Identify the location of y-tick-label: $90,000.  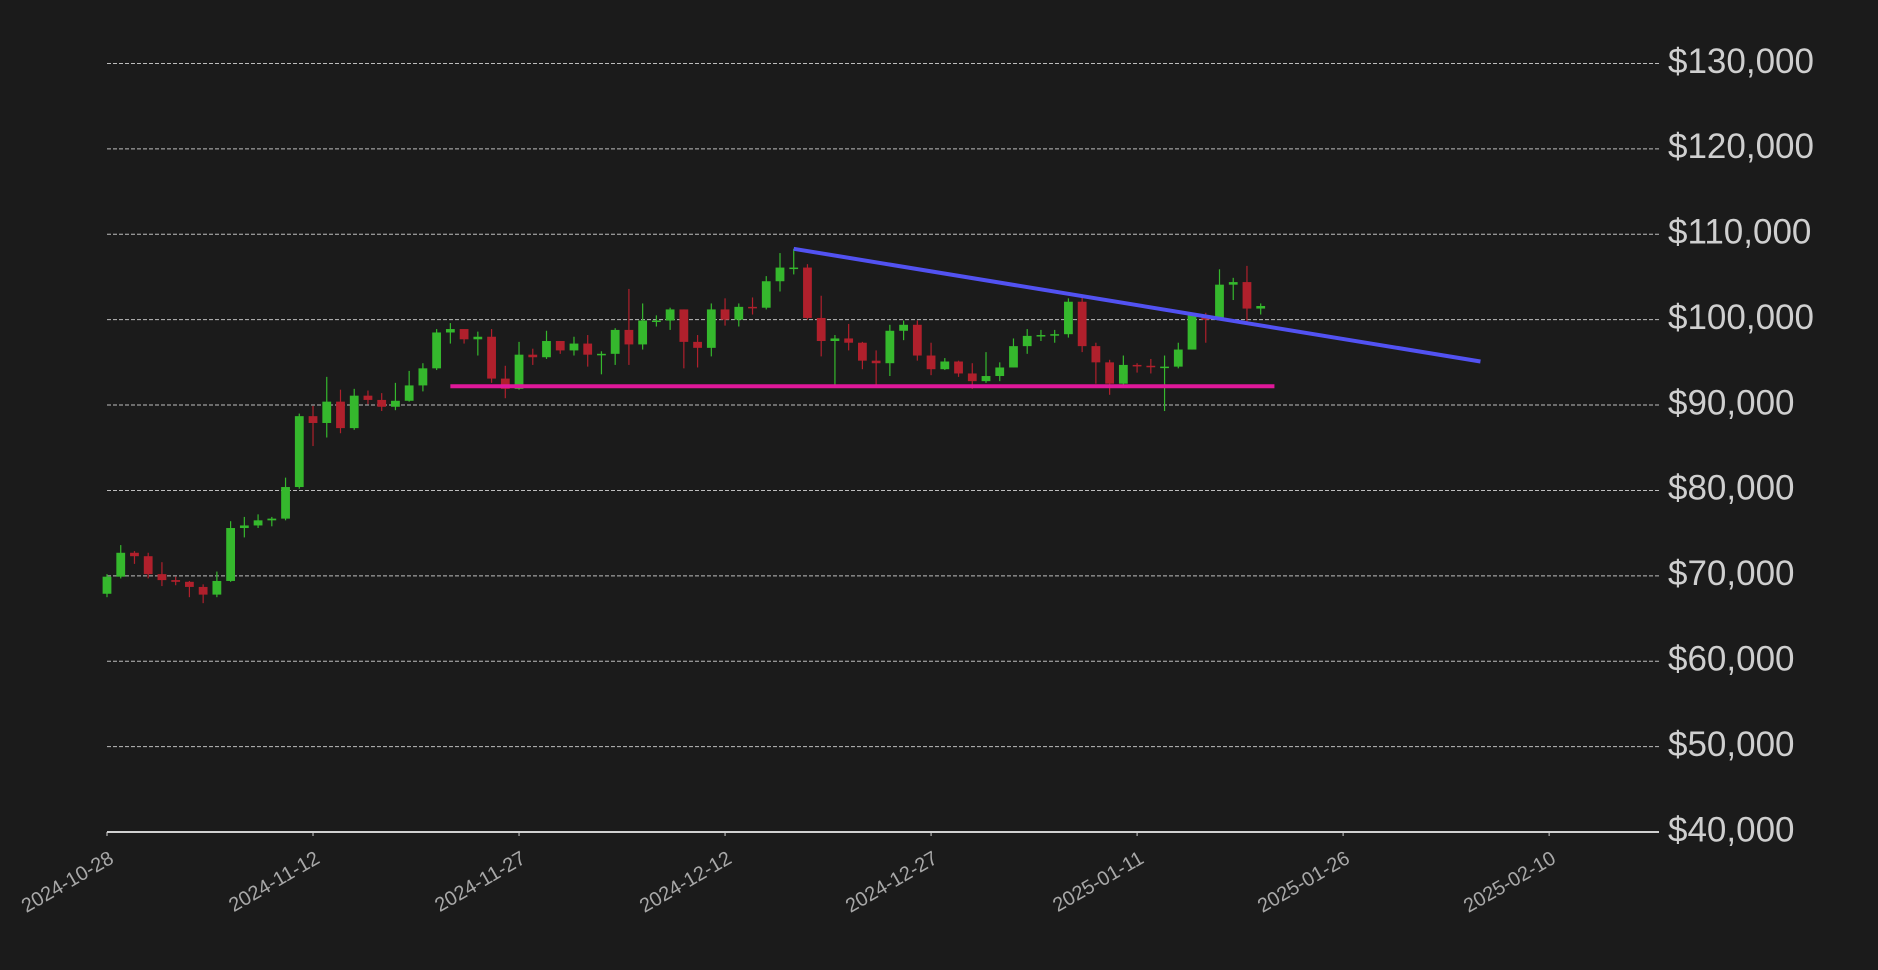
(1731, 402).